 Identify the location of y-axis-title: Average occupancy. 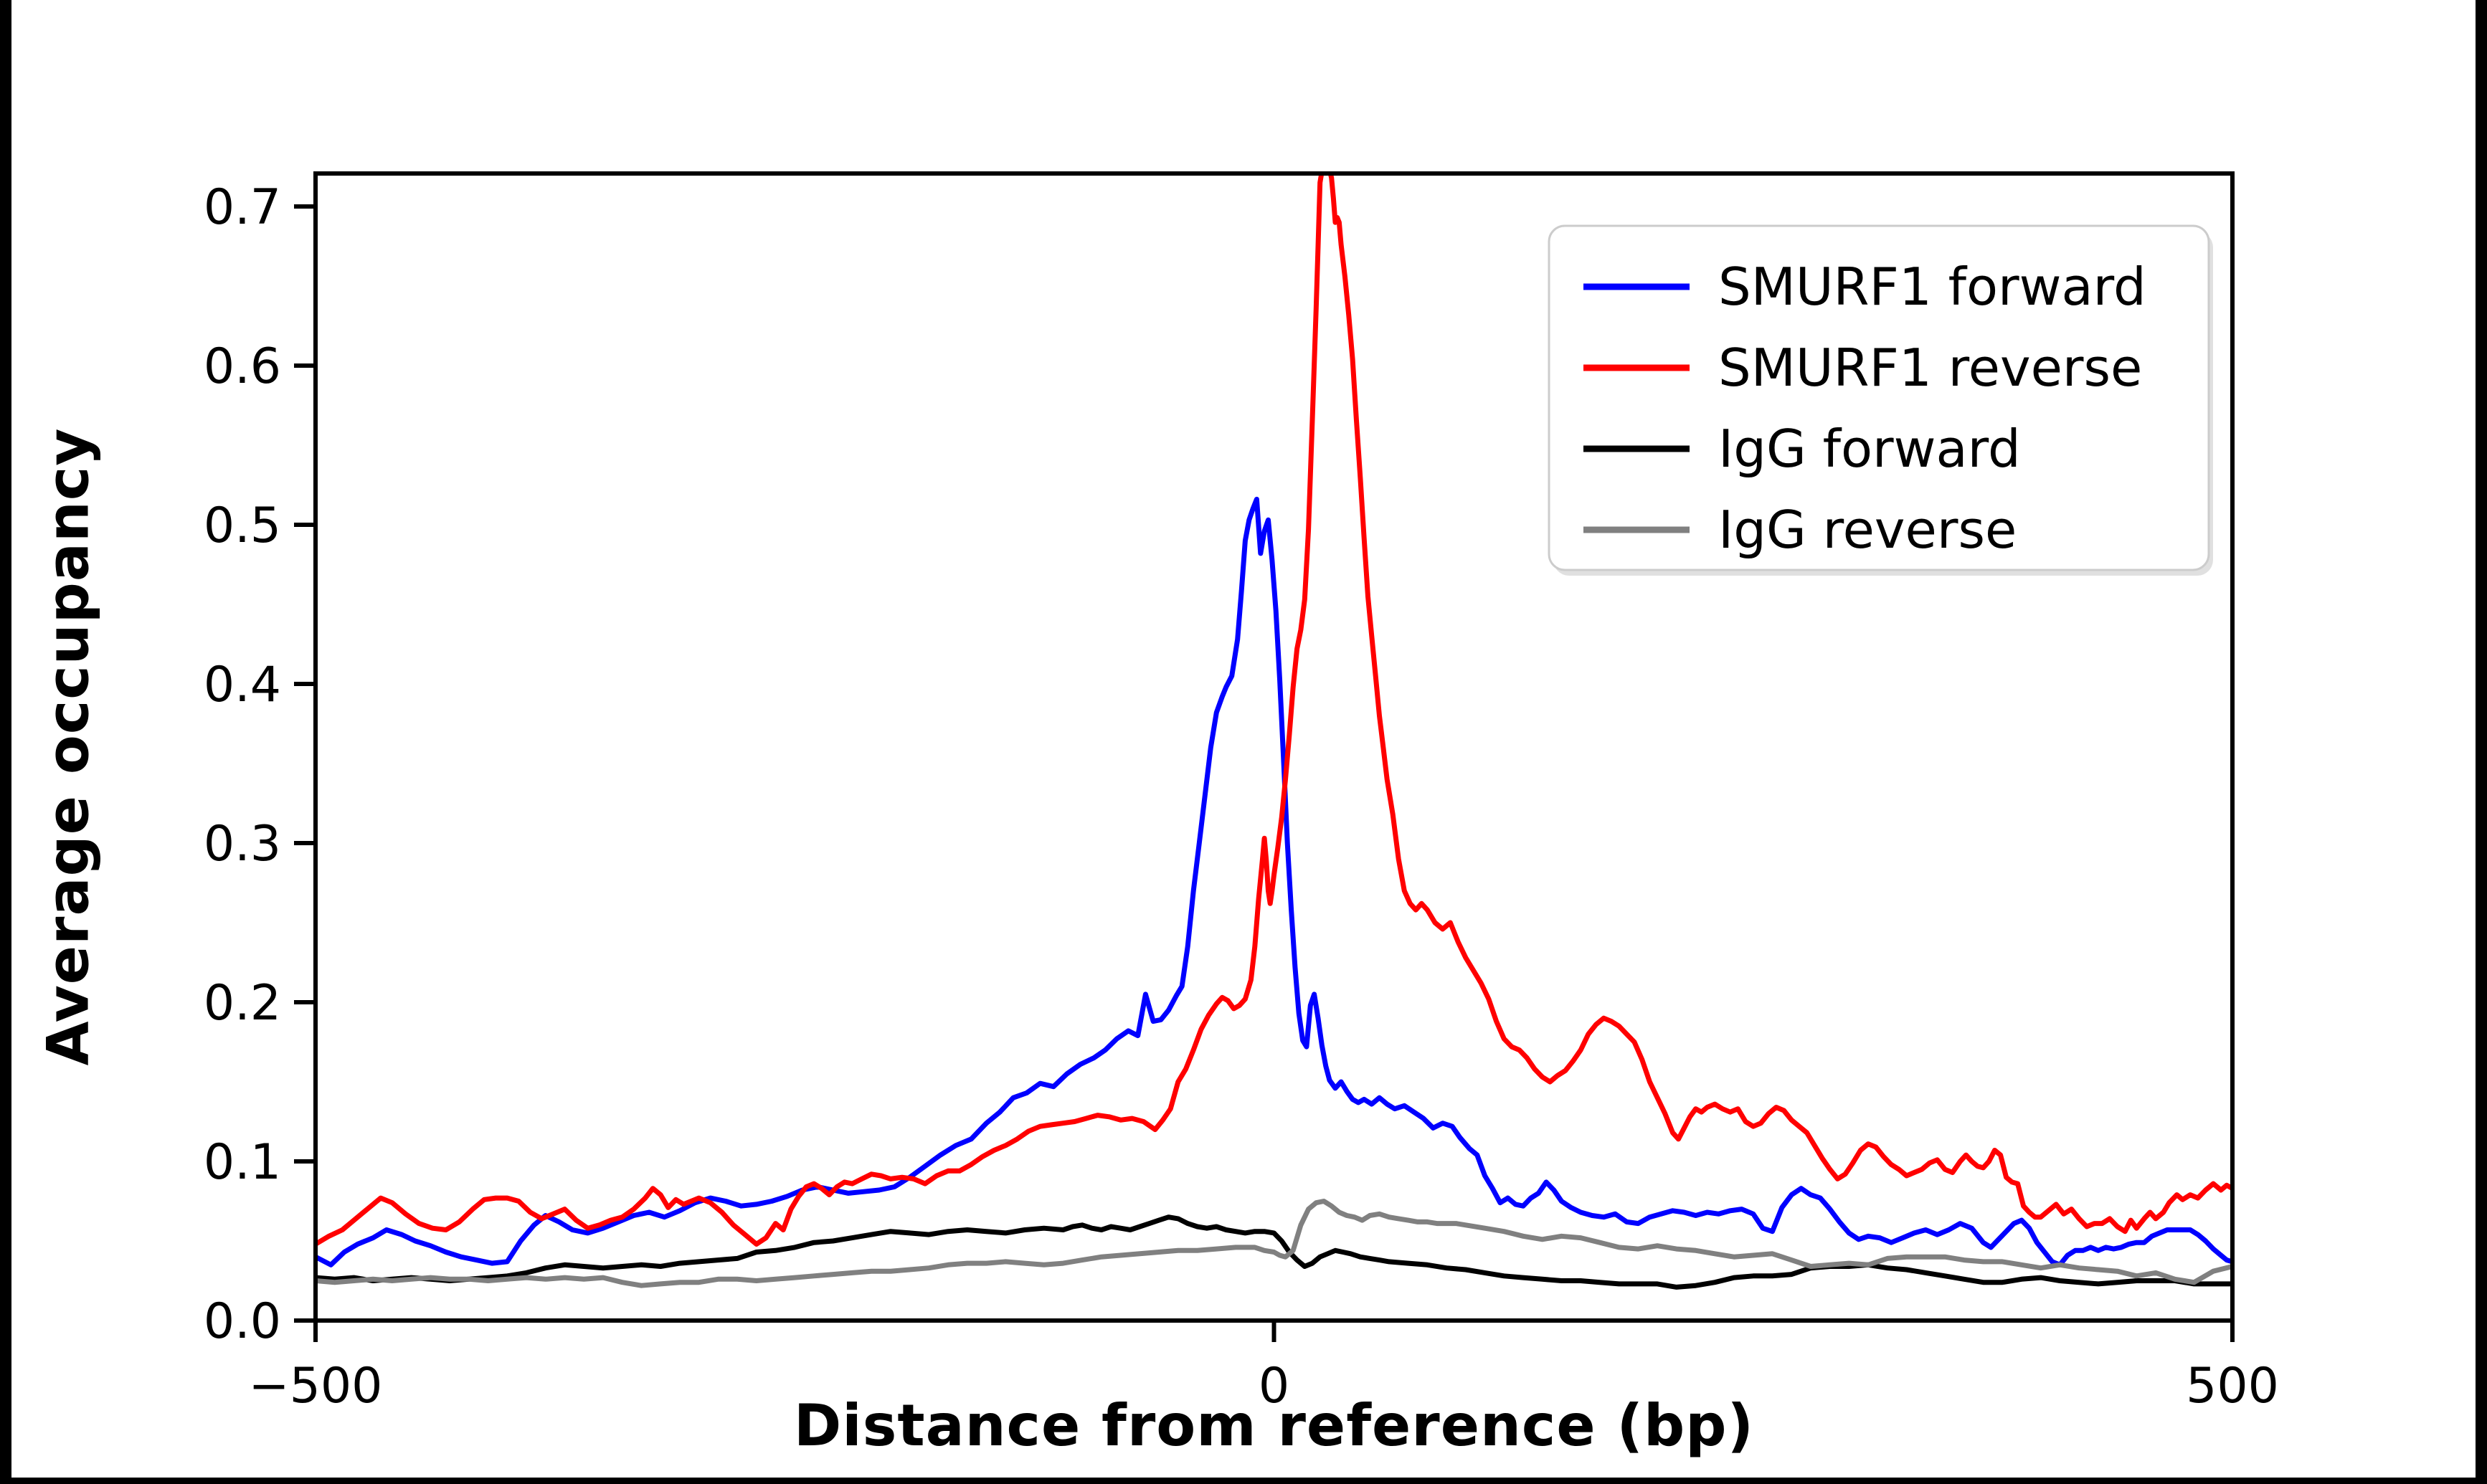
(68, 746).